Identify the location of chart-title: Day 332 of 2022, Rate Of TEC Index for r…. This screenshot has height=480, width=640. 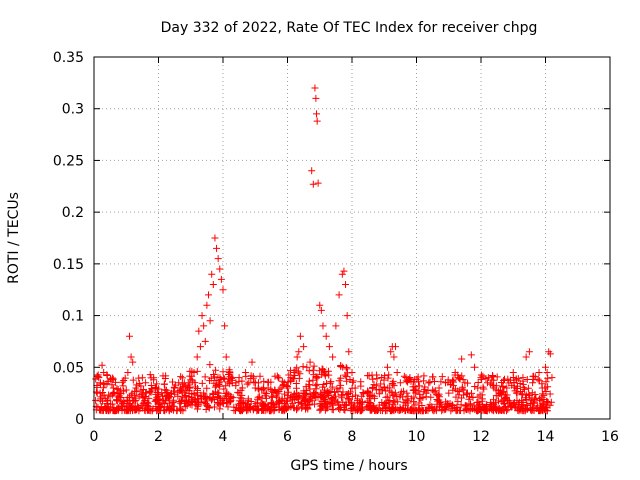
(349, 28).